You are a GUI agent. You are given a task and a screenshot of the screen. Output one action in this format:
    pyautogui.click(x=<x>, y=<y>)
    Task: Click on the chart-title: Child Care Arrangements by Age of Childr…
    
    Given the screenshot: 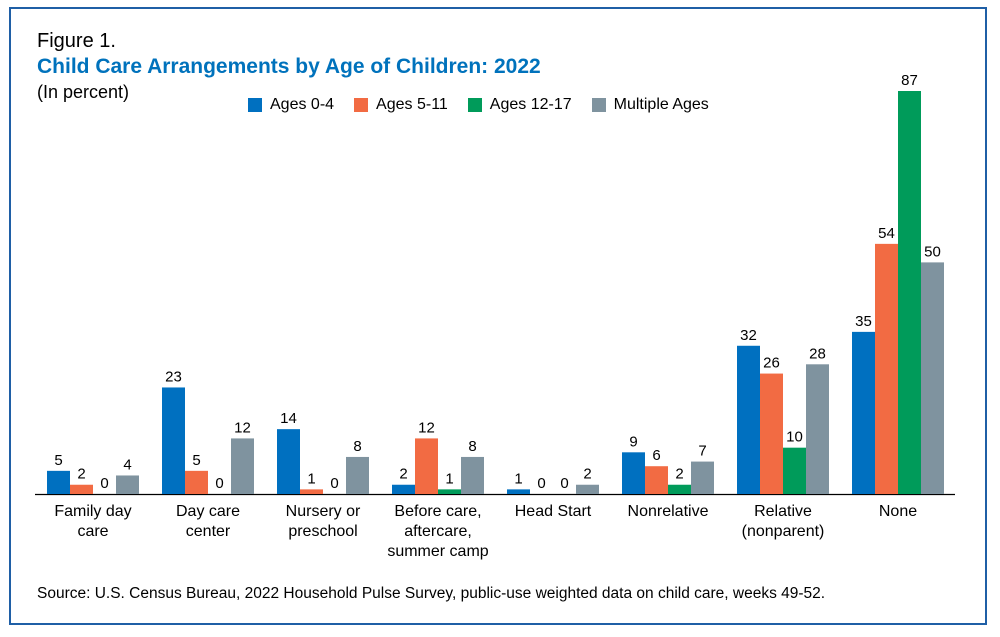 What is the action you would take?
    pyautogui.click(x=289, y=66)
    